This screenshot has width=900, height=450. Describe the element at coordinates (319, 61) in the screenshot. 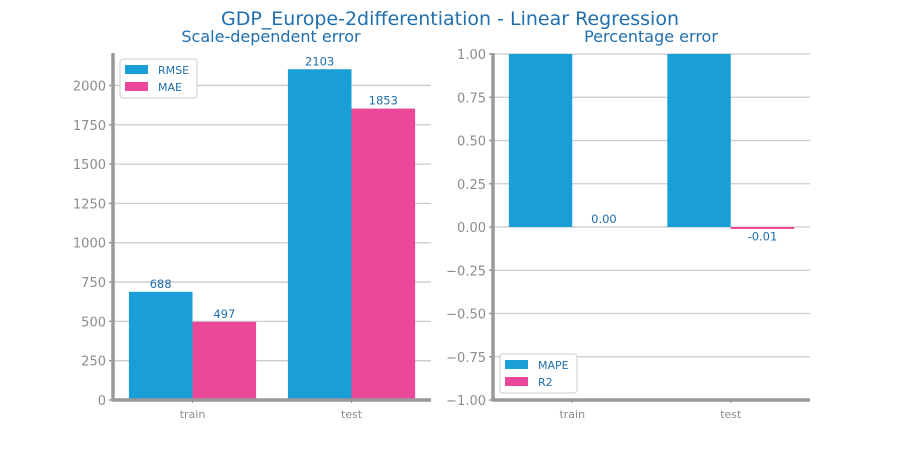

I see `chart-1-data-label: 2103` at that location.